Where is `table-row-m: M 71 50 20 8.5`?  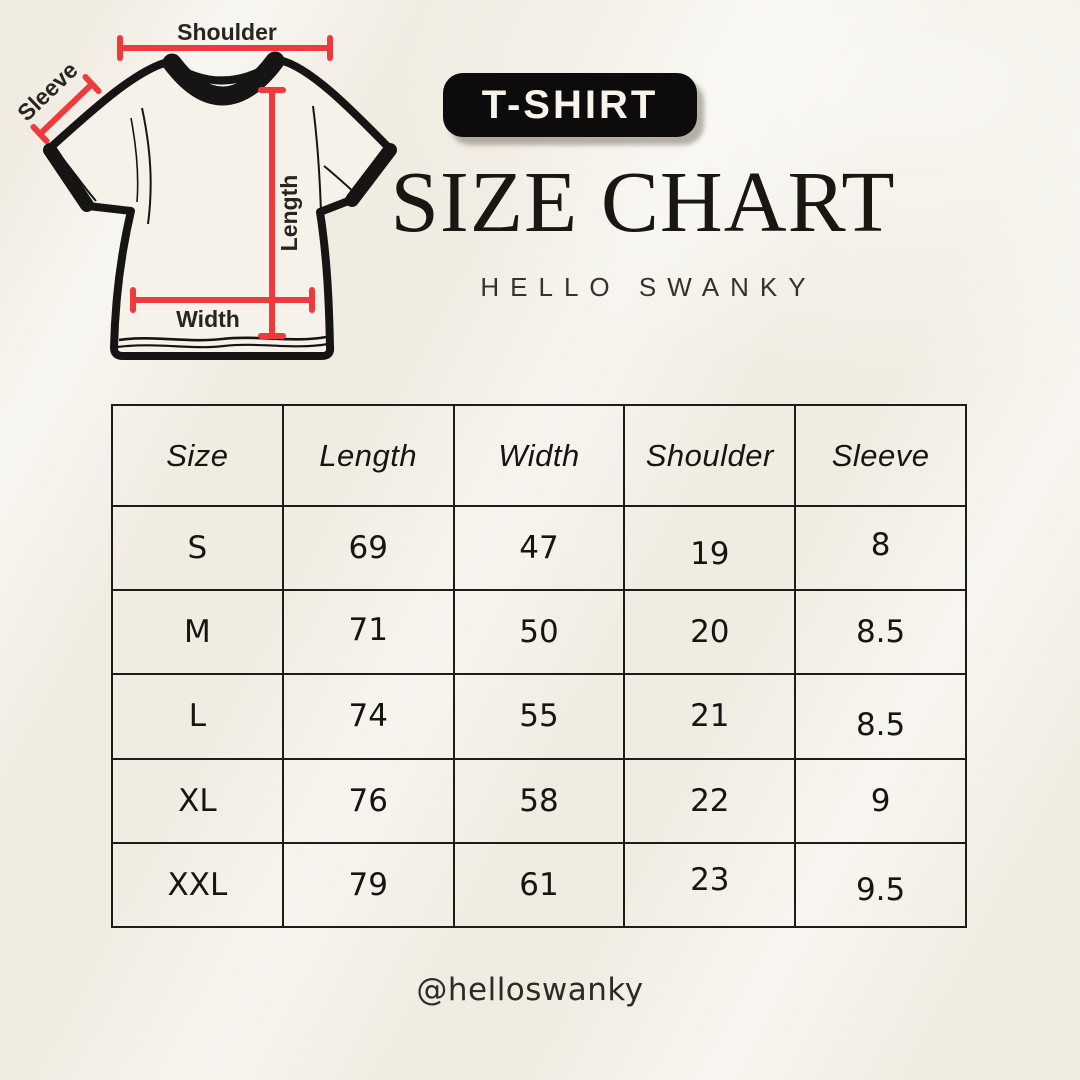 table-row-m: M 71 50 20 8.5 is located at coordinates (539, 632).